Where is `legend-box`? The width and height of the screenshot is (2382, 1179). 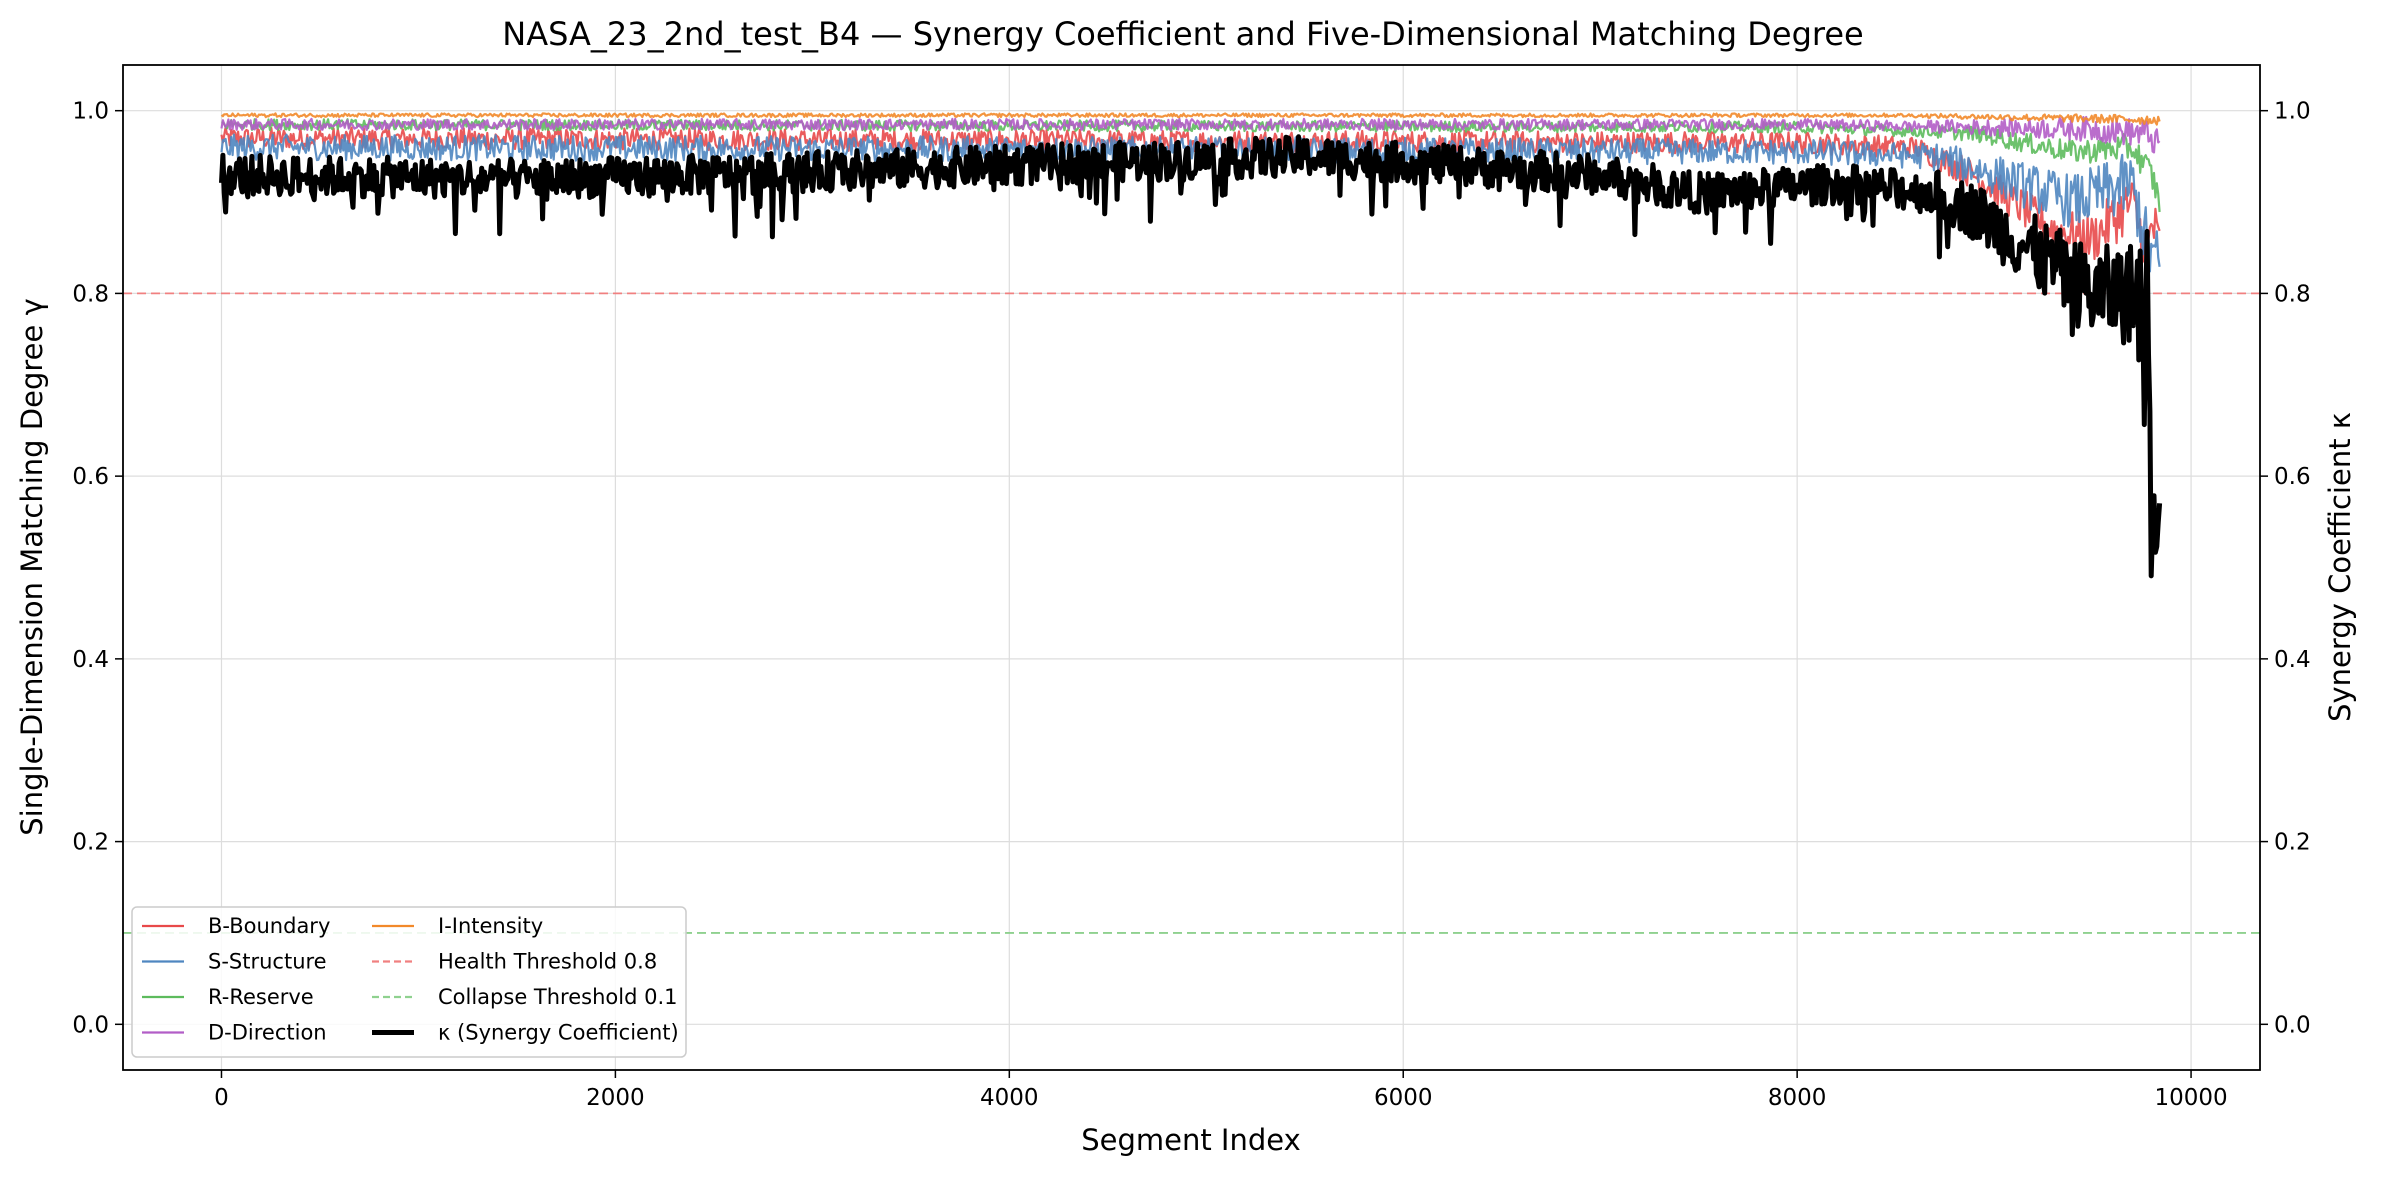
legend-box is located at coordinates (409, 982).